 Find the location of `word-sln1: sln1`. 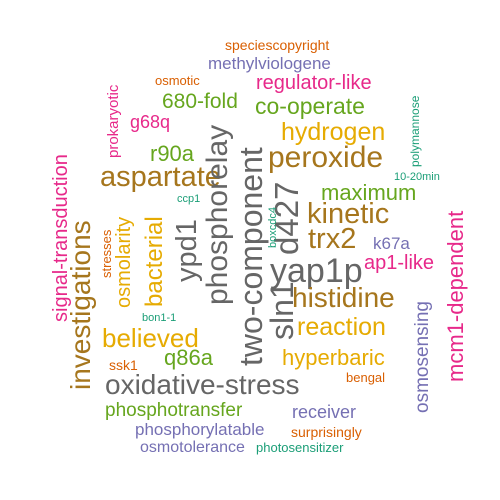

word-sln1: sln1 is located at coordinates (282, 310).